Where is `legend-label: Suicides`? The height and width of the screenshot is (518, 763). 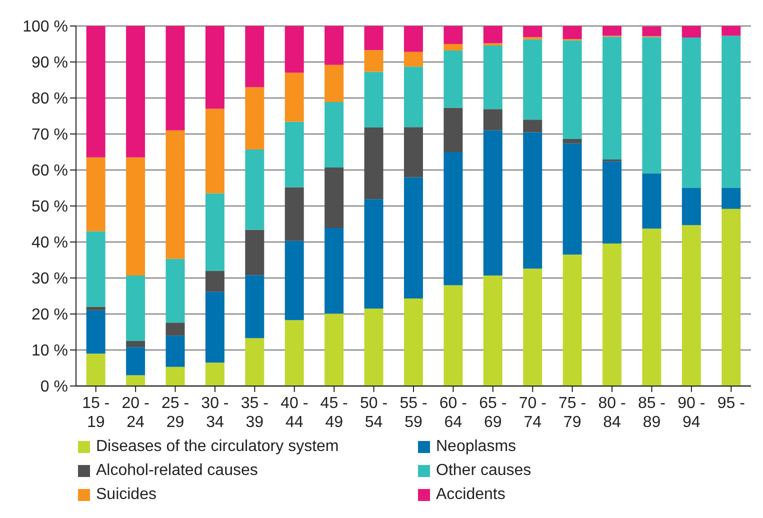
legend-label: Suicides is located at coordinates (126, 495).